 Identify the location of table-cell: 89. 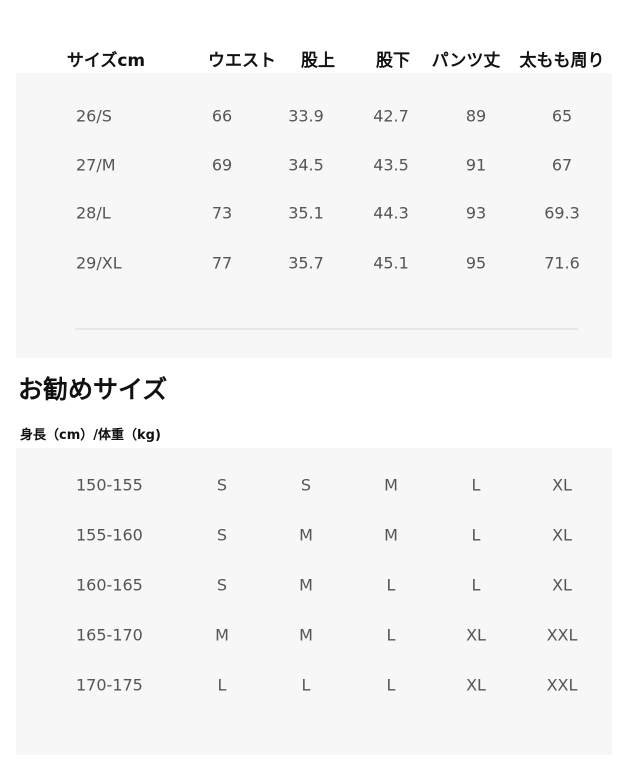
(476, 116).